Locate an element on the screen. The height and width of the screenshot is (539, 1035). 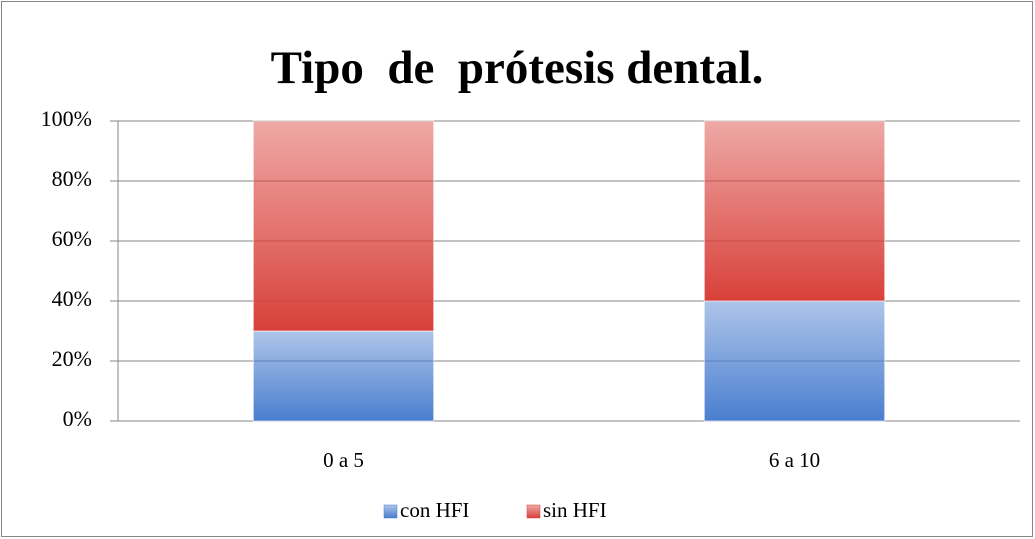
chart-title: Tipo de prótesis dental. is located at coordinates (517, 68).